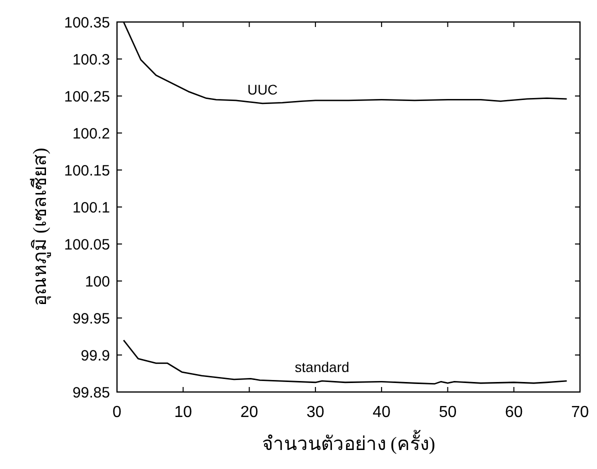 This screenshot has height=469, width=597. I want to click on series-label: standard, so click(322, 366).